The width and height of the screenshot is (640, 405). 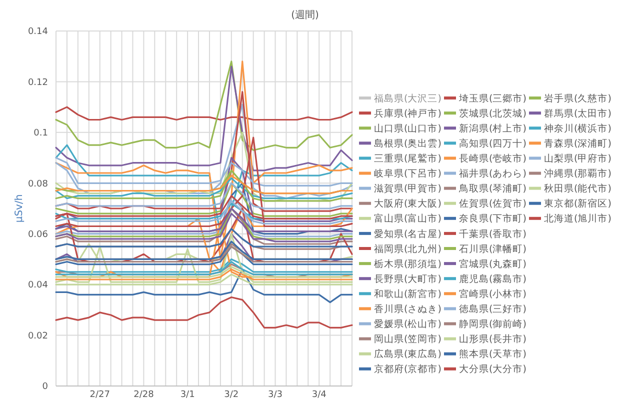 What do you see at coordinates (408, 294) in the screenshot?
I see `legend-label: 和歌山(新宮市)` at bounding box center [408, 294].